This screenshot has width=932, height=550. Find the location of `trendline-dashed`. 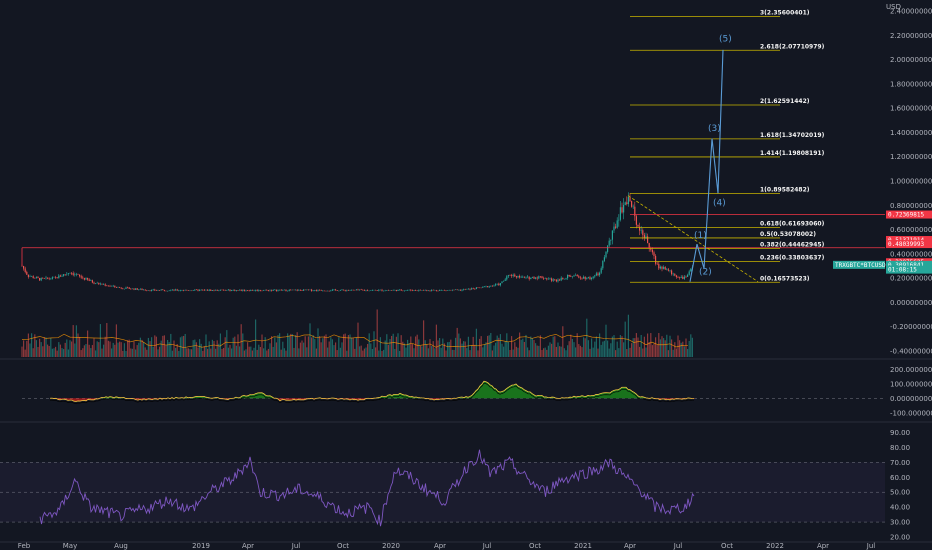

trendline-dashed is located at coordinates (693, 239).